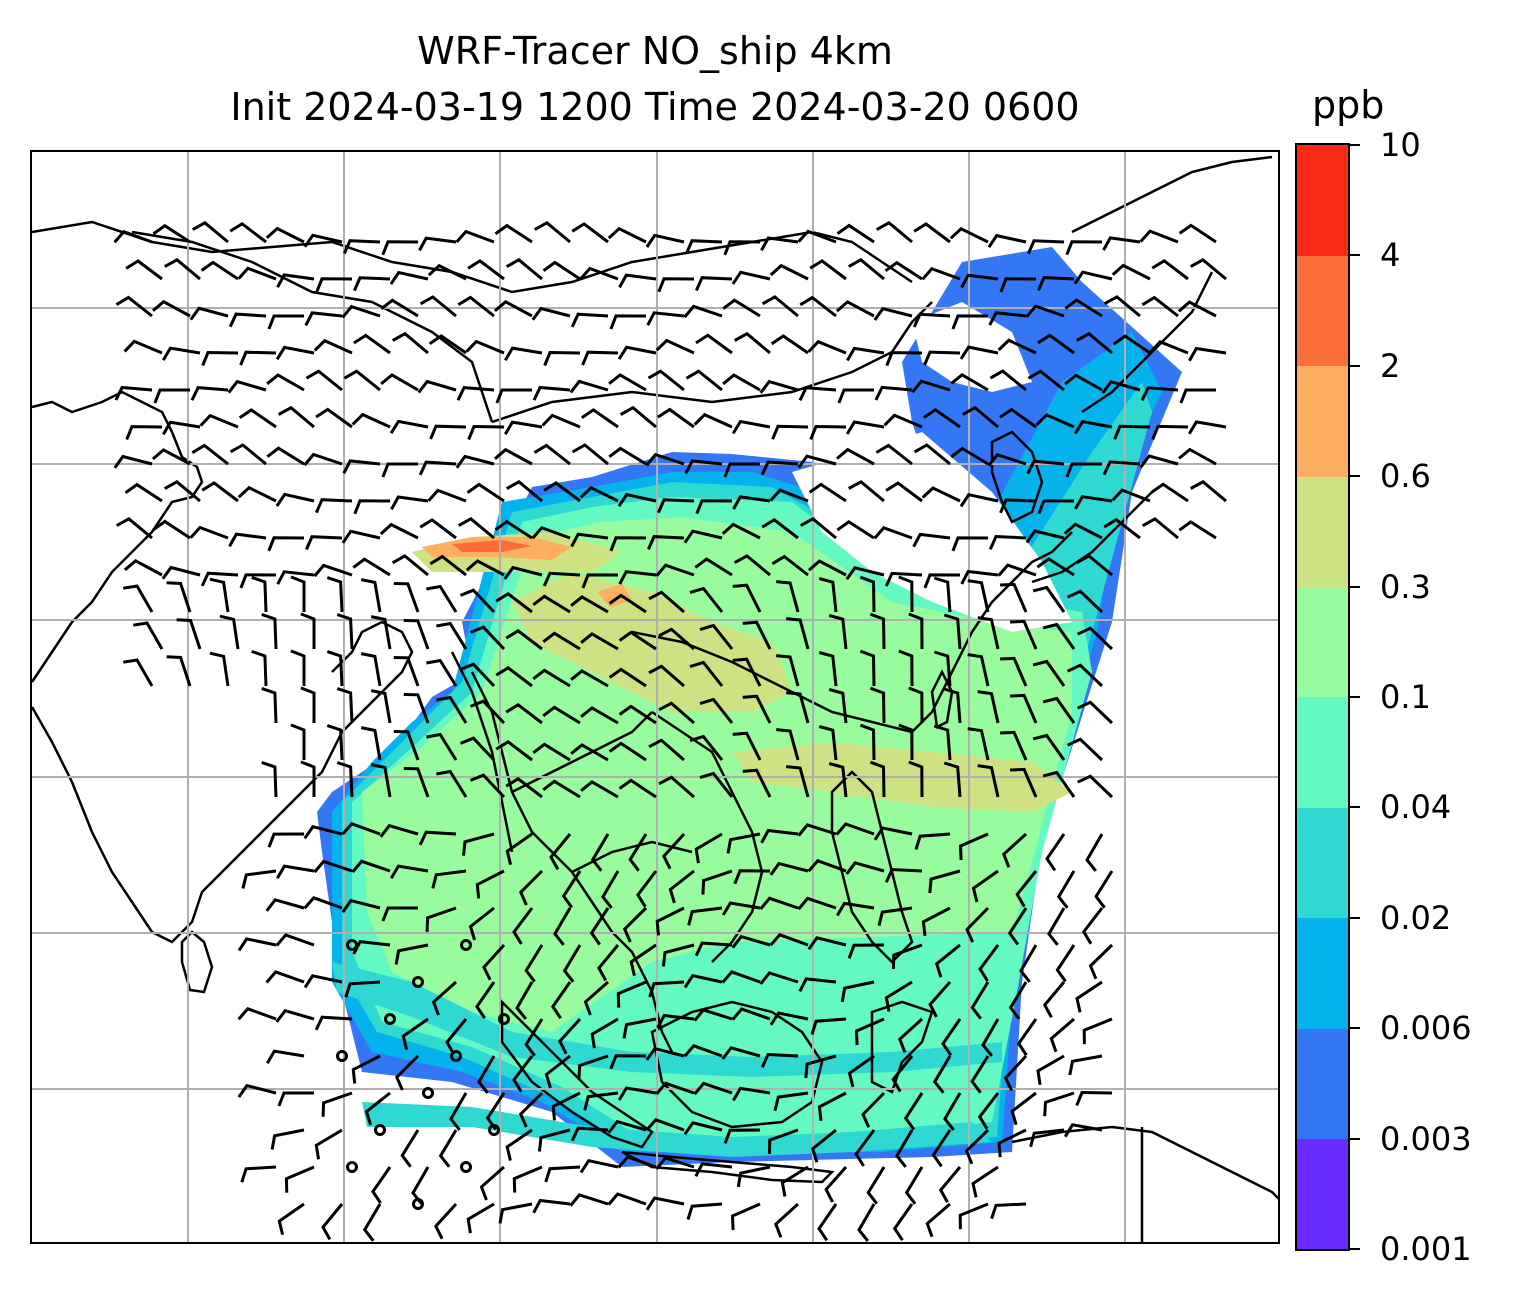 The image size is (1528, 1306). Describe the element at coordinates (1405, 586) in the screenshot. I see `colorbar-tick-label: 0.3` at that location.